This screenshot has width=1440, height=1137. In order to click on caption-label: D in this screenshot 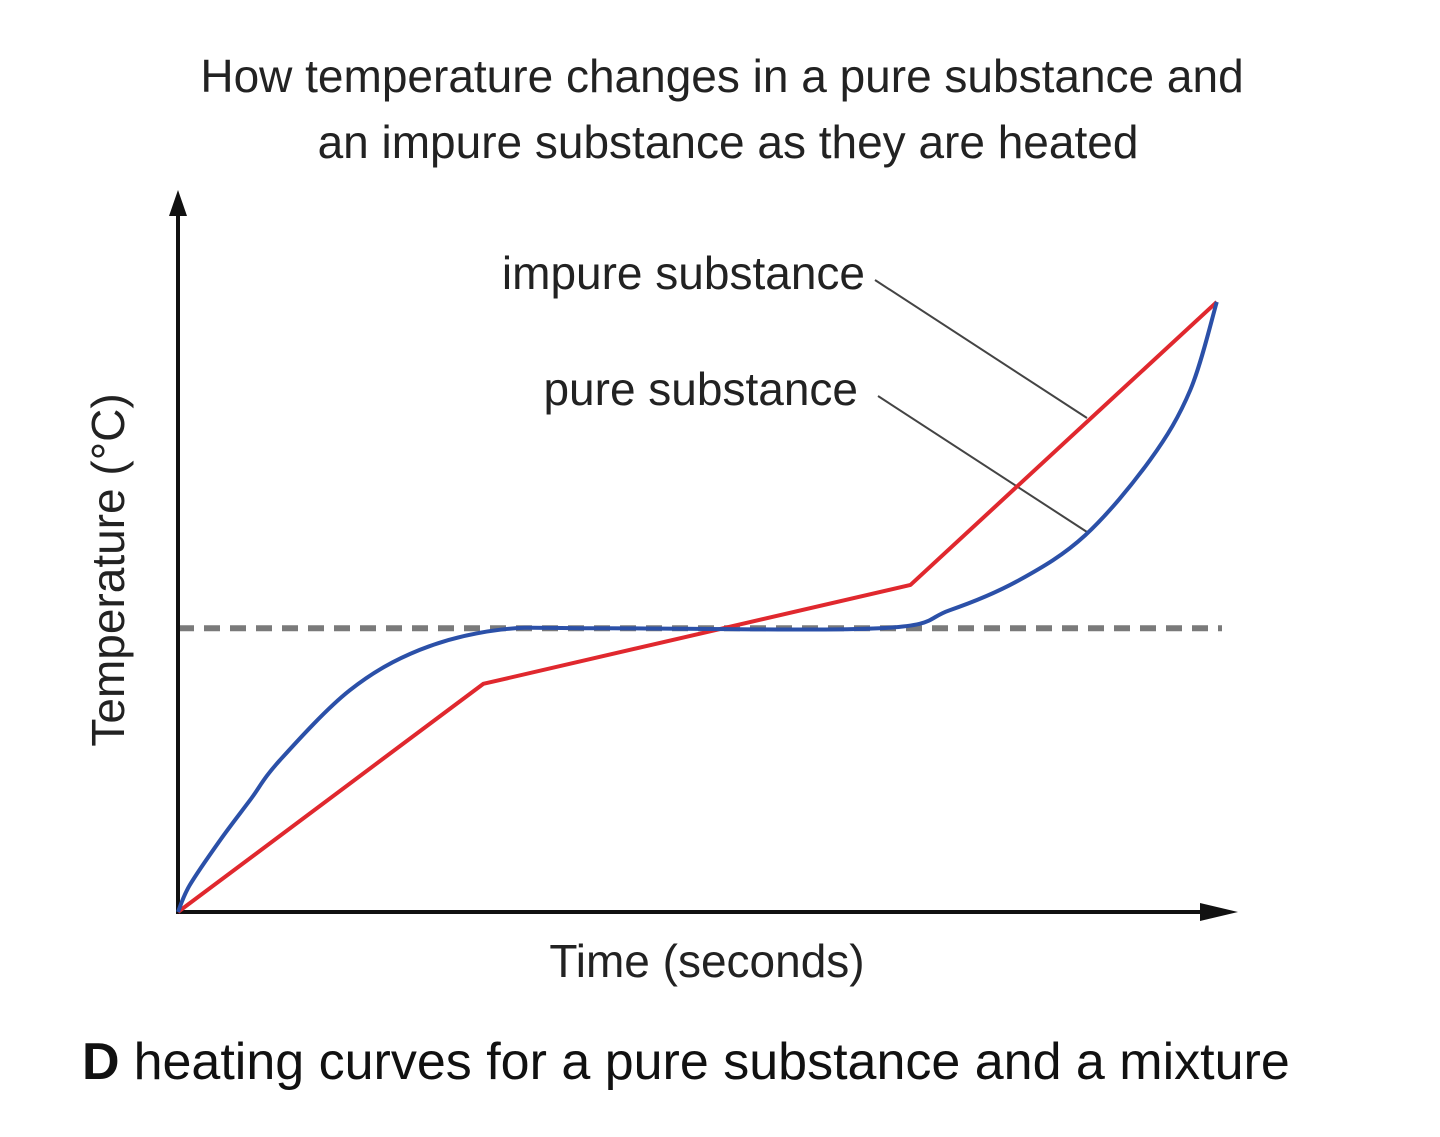, I will do `click(101, 1062)`.